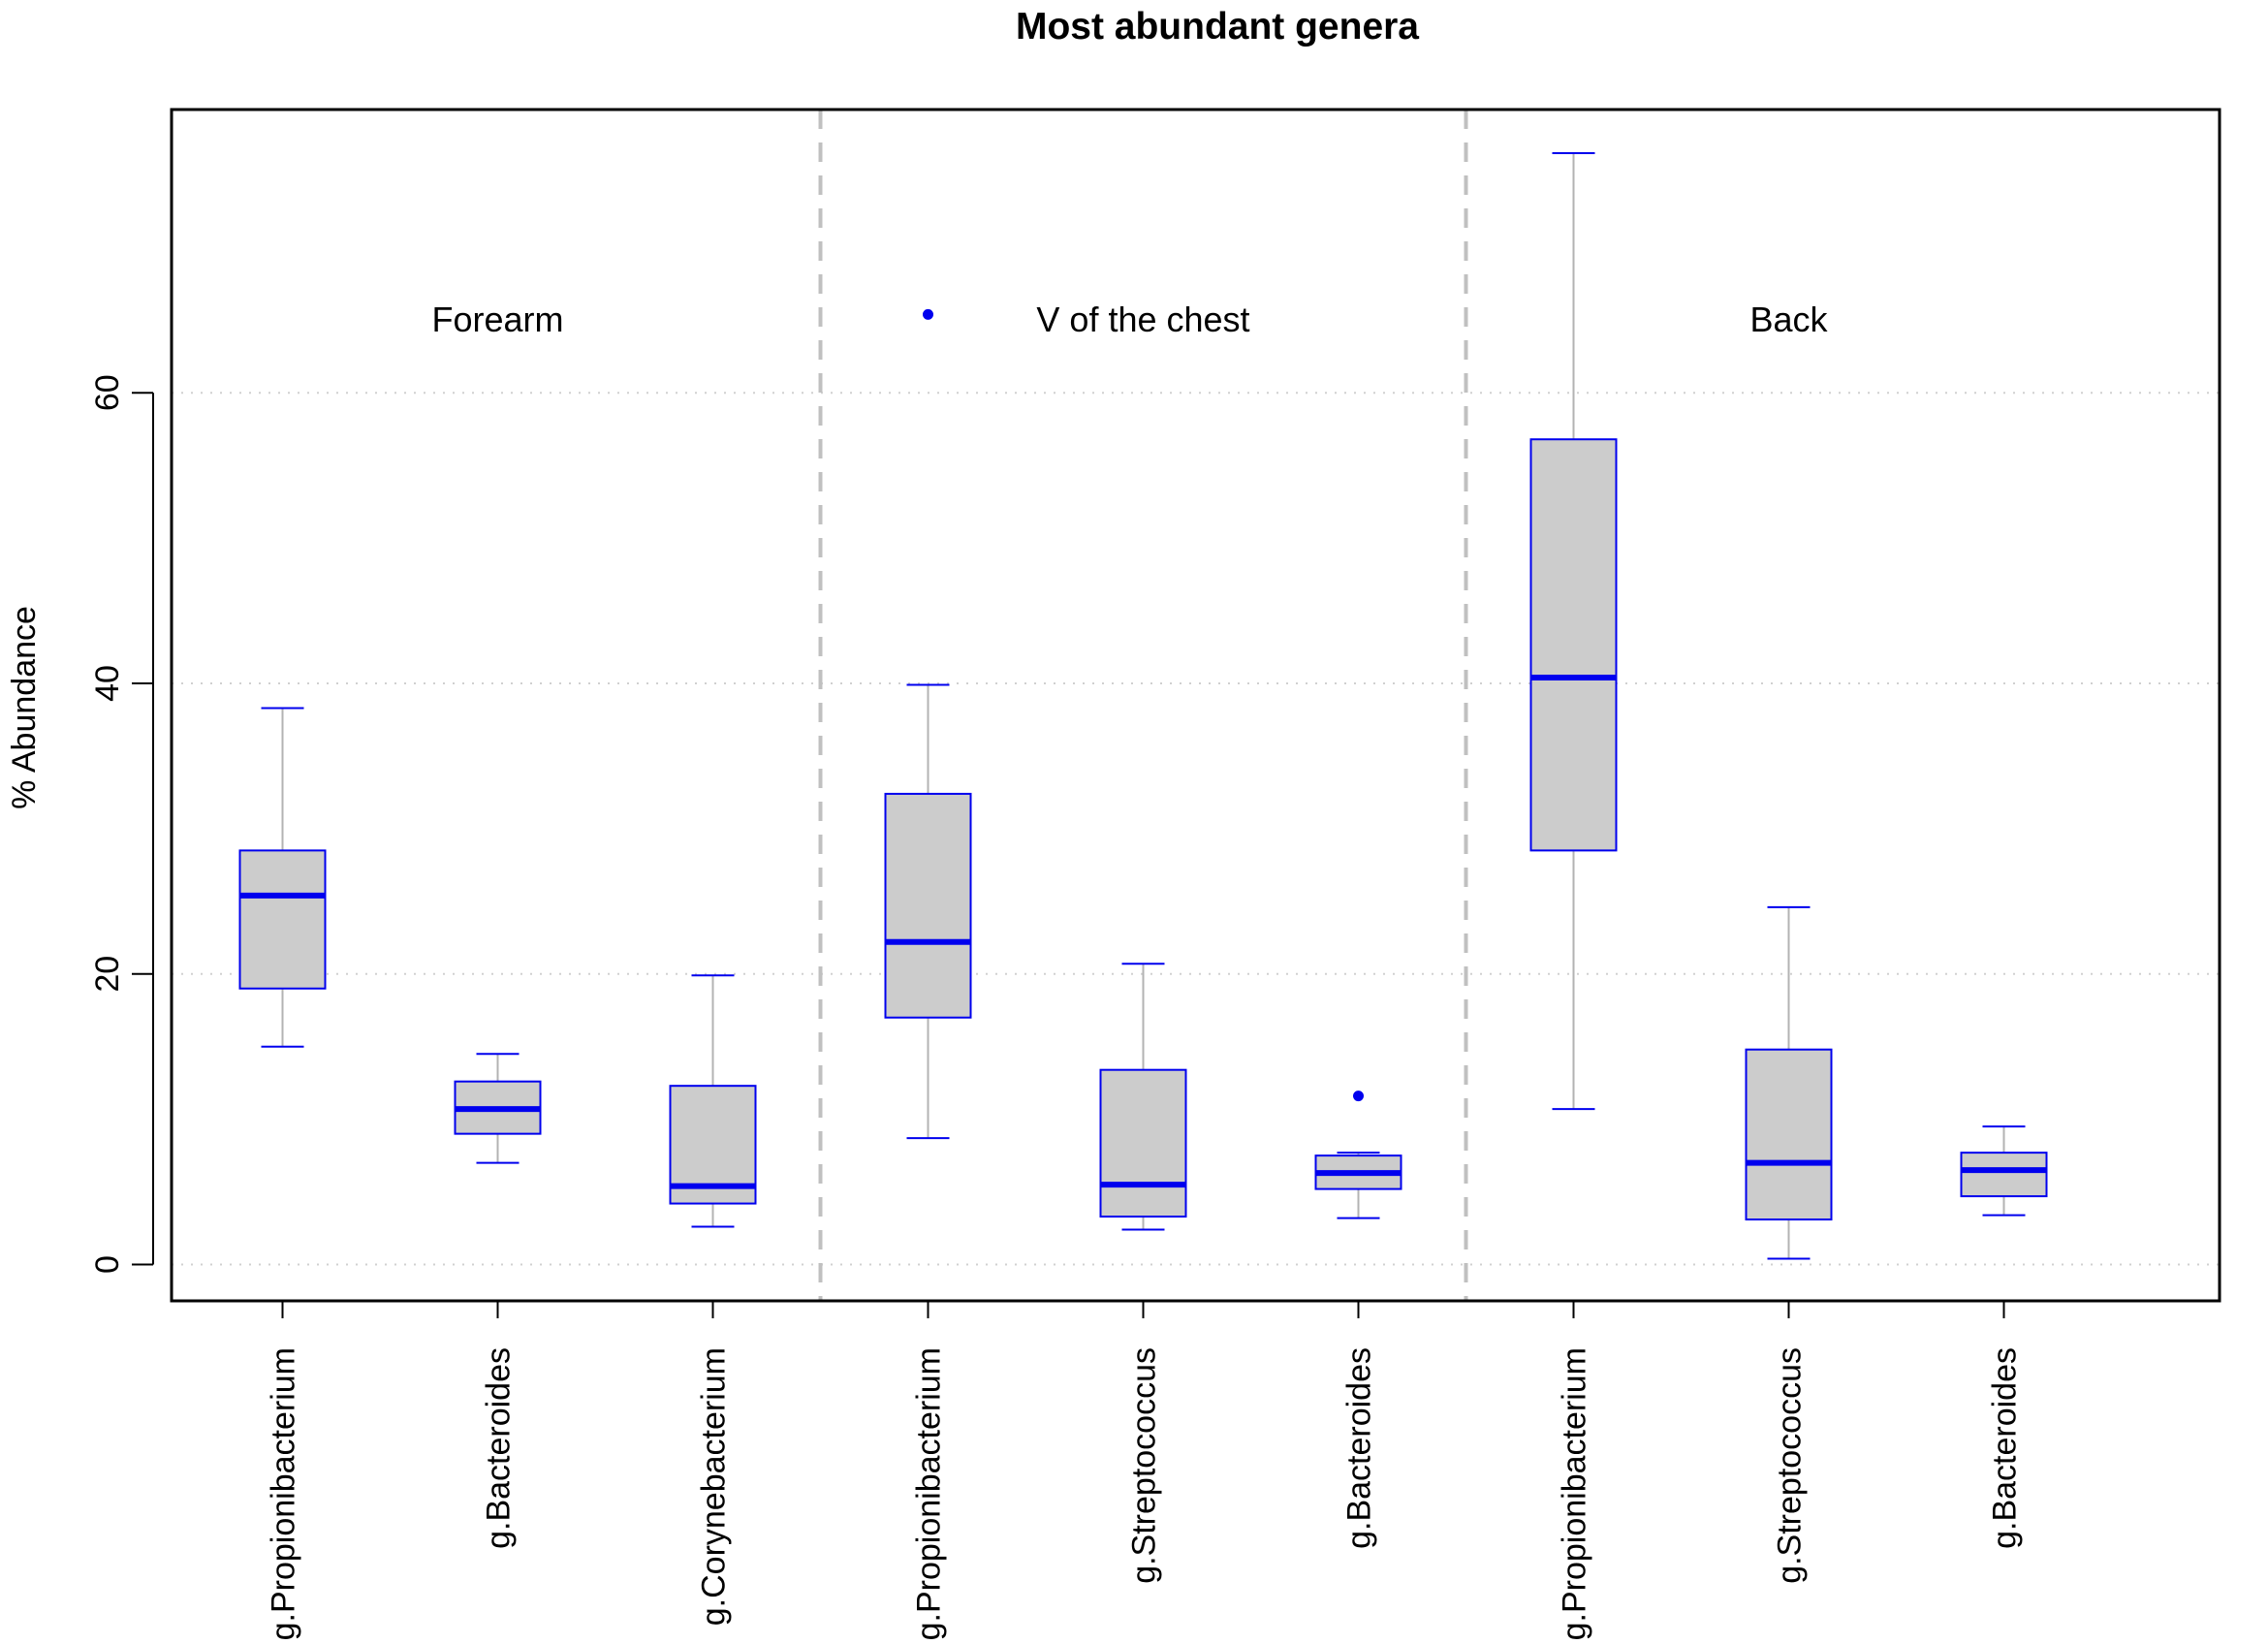 The width and height of the screenshot is (2268, 1644). I want to click on y-tick-label: 60, so click(107, 392).